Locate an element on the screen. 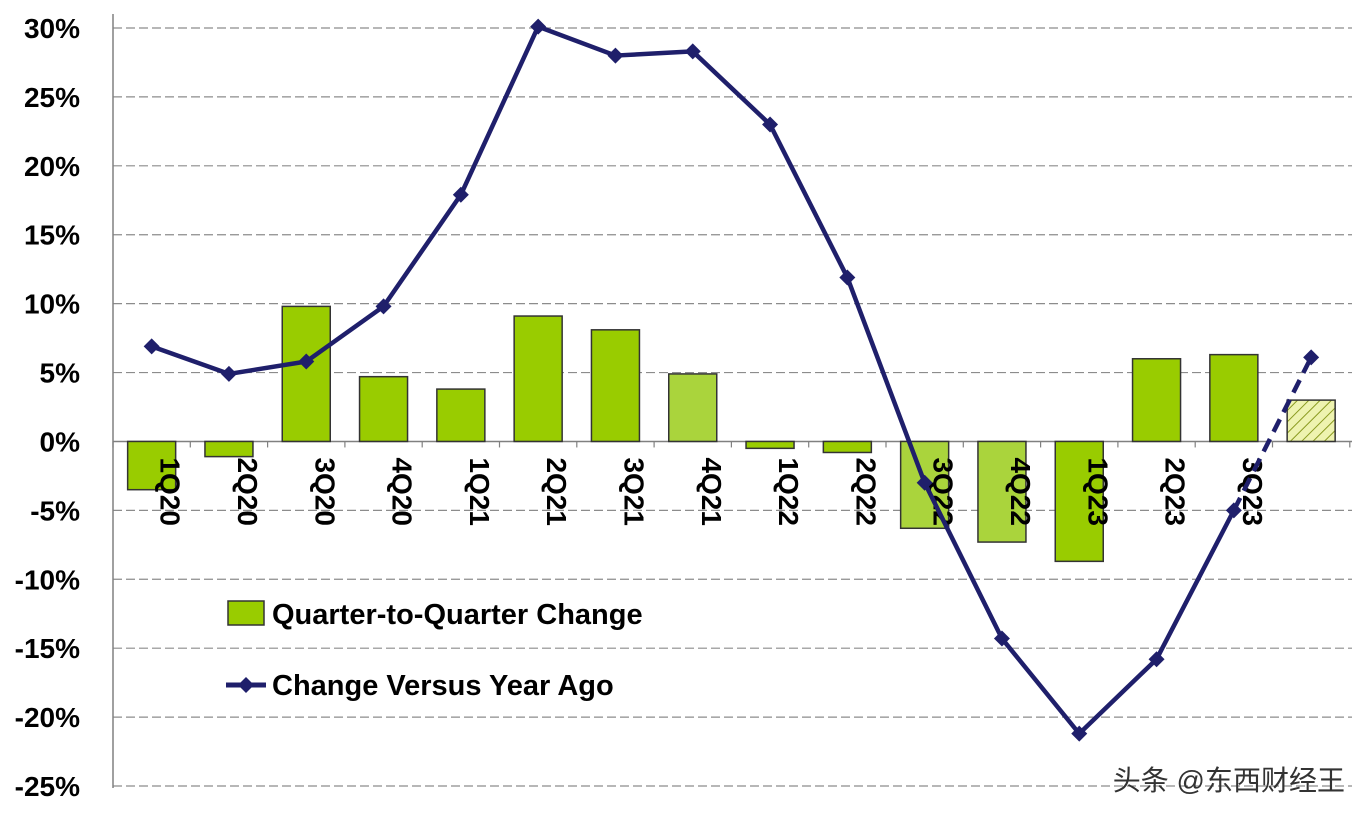  qoq-bar-forecast is located at coordinates (1311, 421).